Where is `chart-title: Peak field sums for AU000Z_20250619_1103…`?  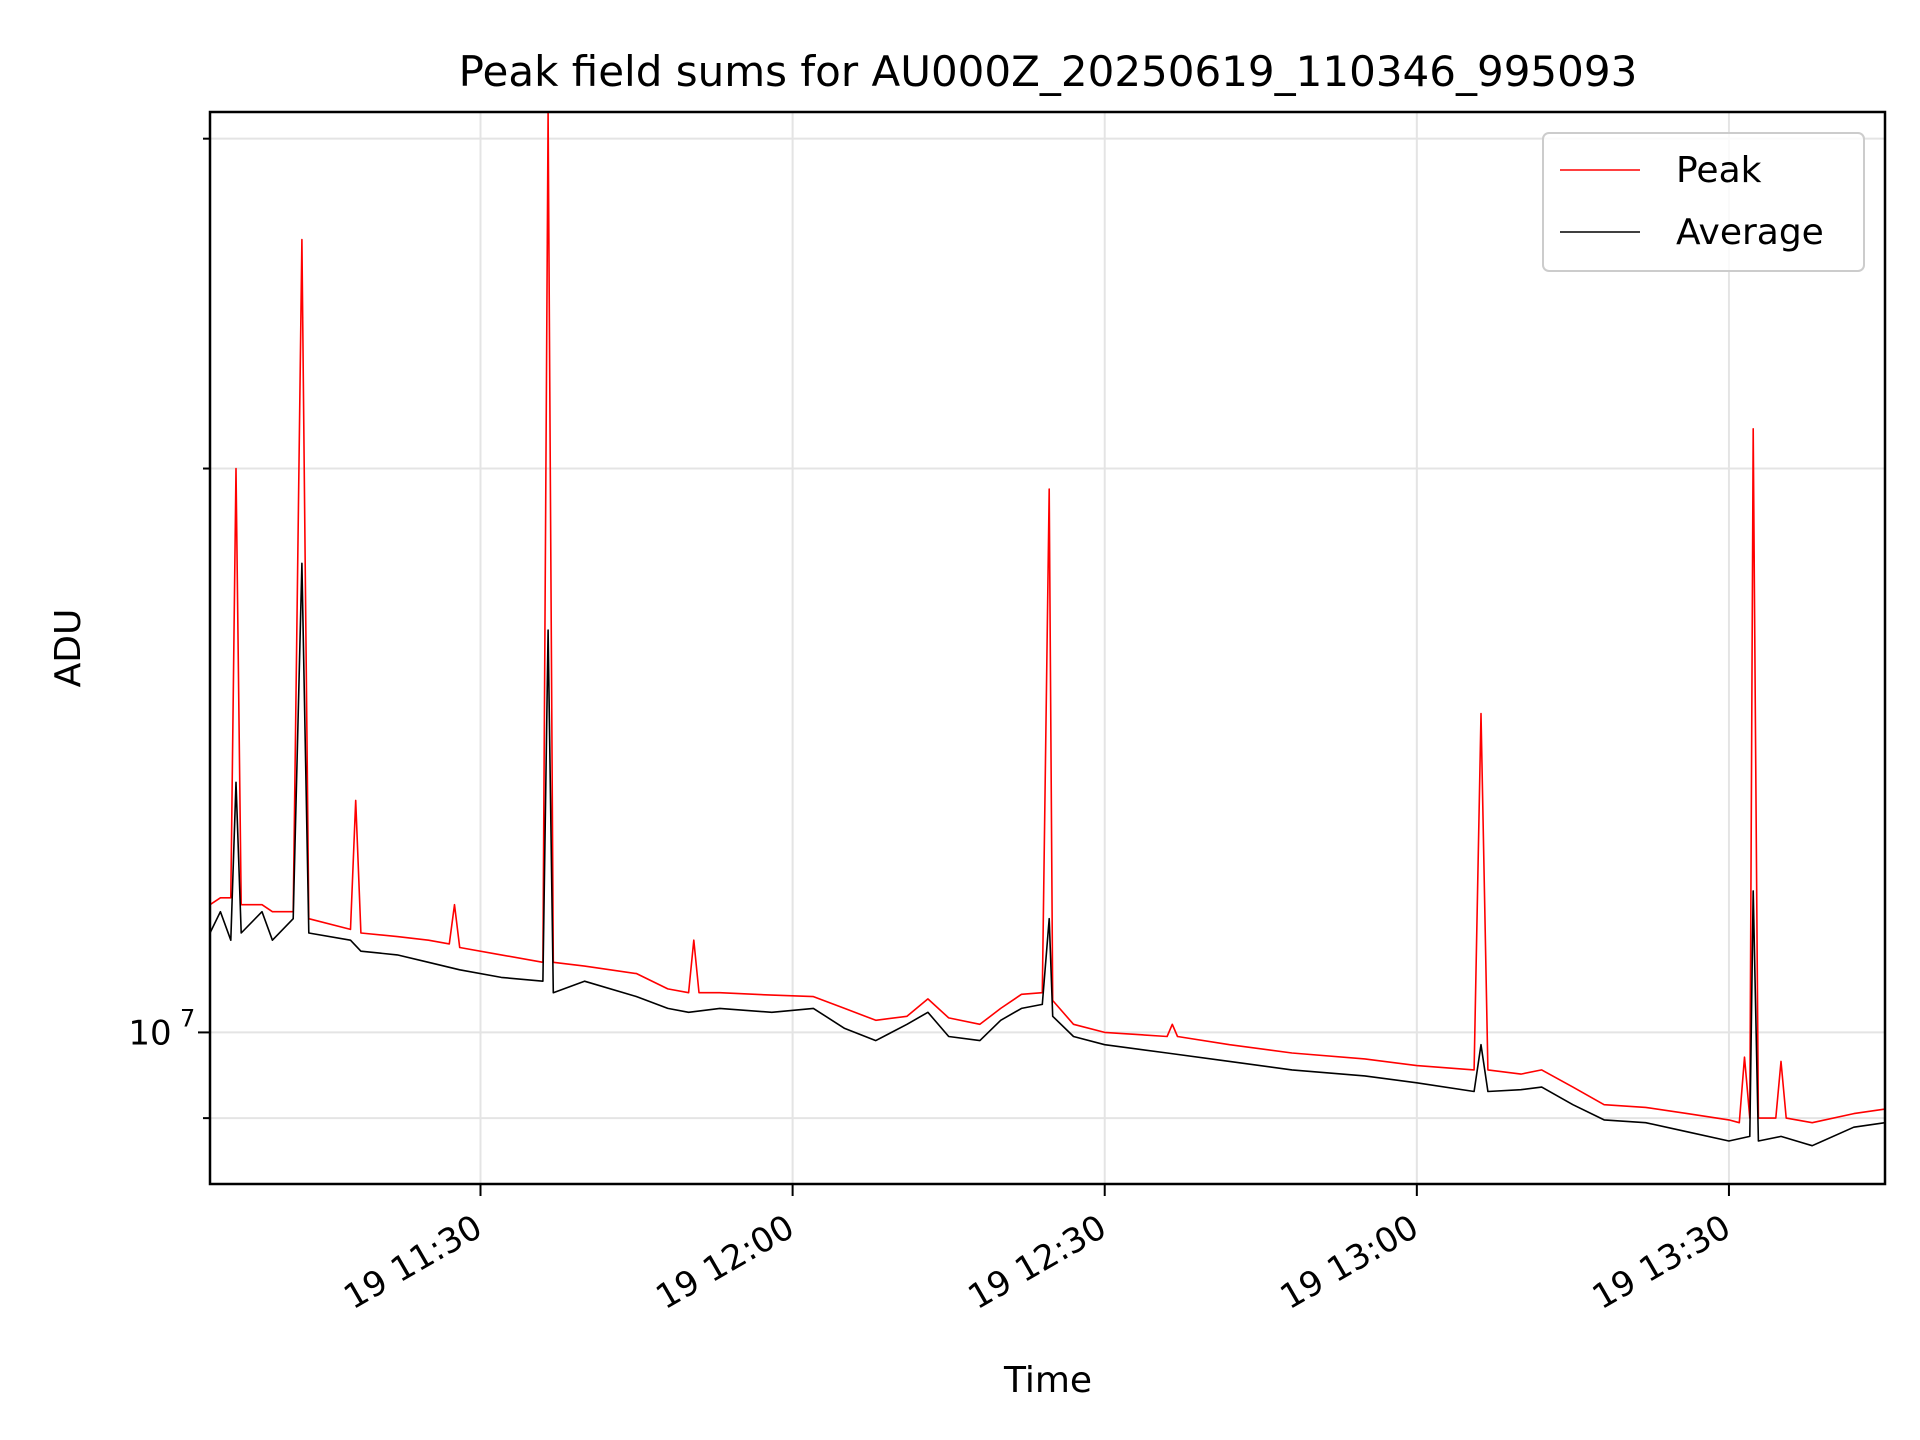
chart-title: Peak field sums for AU000Z_20250619_1103… is located at coordinates (1048, 71).